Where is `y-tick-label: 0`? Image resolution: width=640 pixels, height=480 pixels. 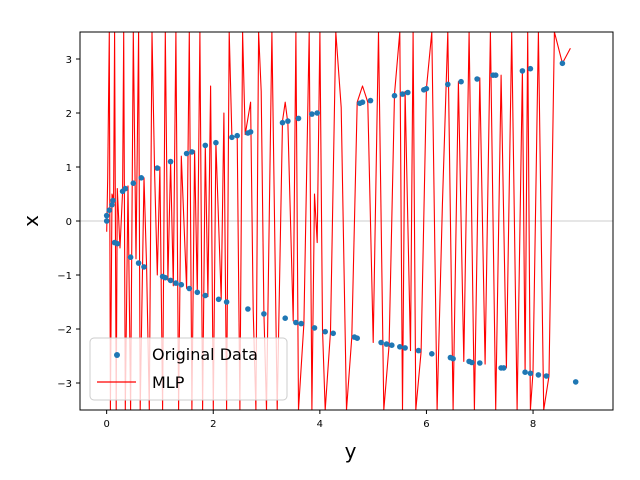
y-tick-label: 0 is located at coordinates (69, 222).